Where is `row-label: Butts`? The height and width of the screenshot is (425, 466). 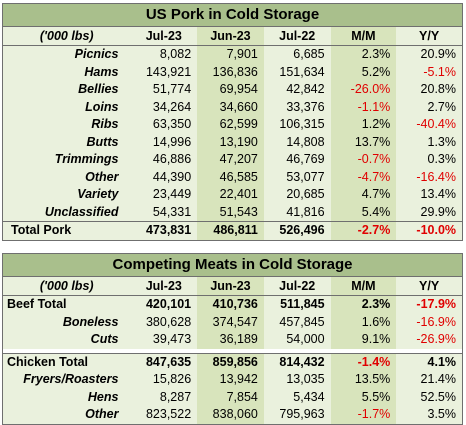
row-label: Butts is located at coordinates (67, 142).